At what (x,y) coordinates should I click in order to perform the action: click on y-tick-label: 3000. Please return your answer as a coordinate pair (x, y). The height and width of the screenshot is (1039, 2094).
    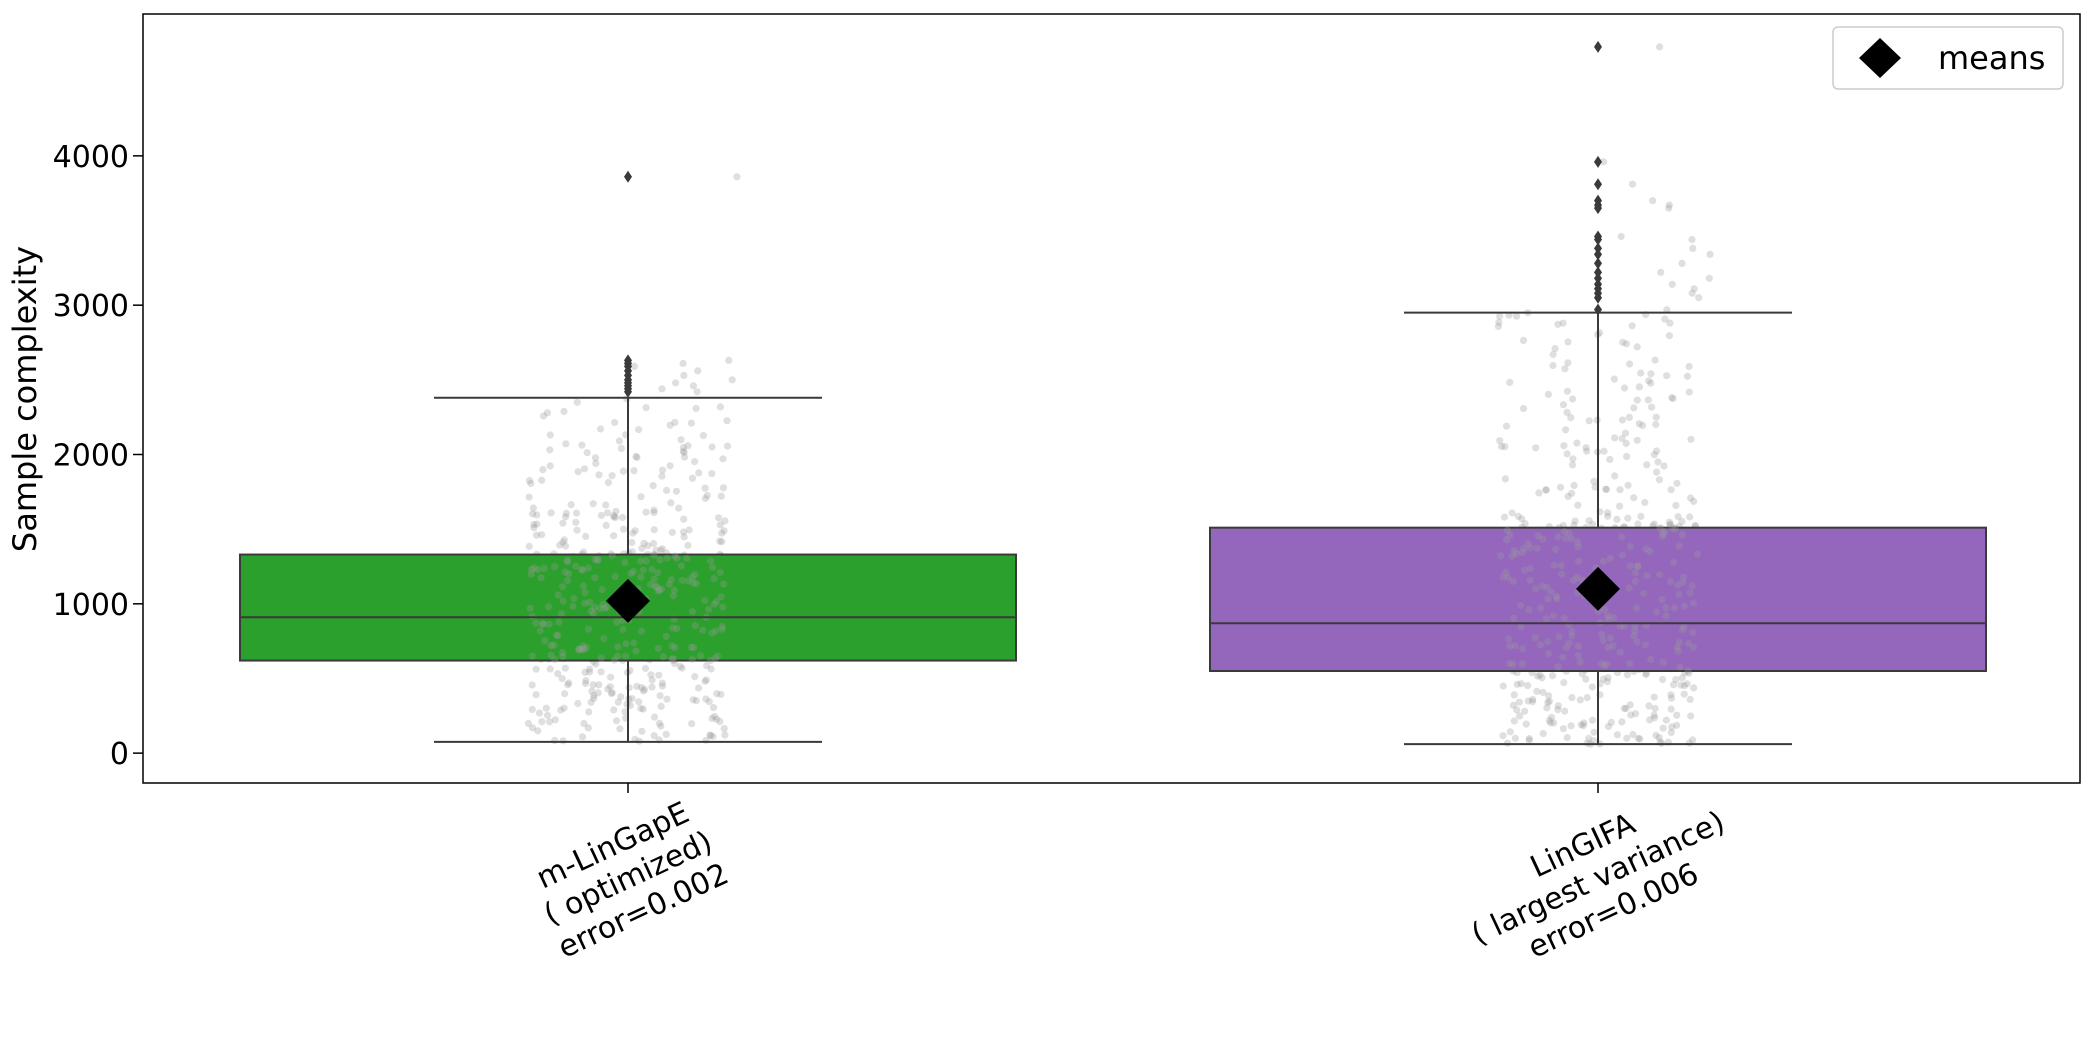
    Looking at the image, I should click on (91, 306).